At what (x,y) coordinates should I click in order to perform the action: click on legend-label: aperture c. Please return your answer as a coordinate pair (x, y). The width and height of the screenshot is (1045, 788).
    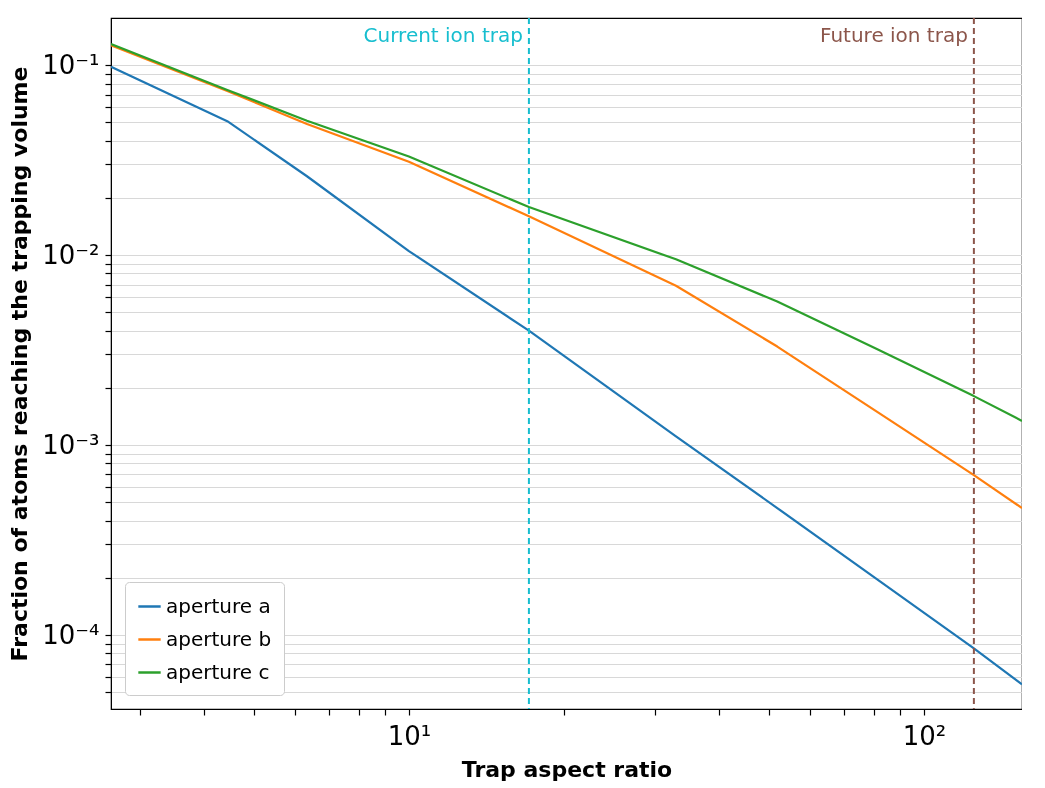
    Looking at the image, I should click on (218, 671).